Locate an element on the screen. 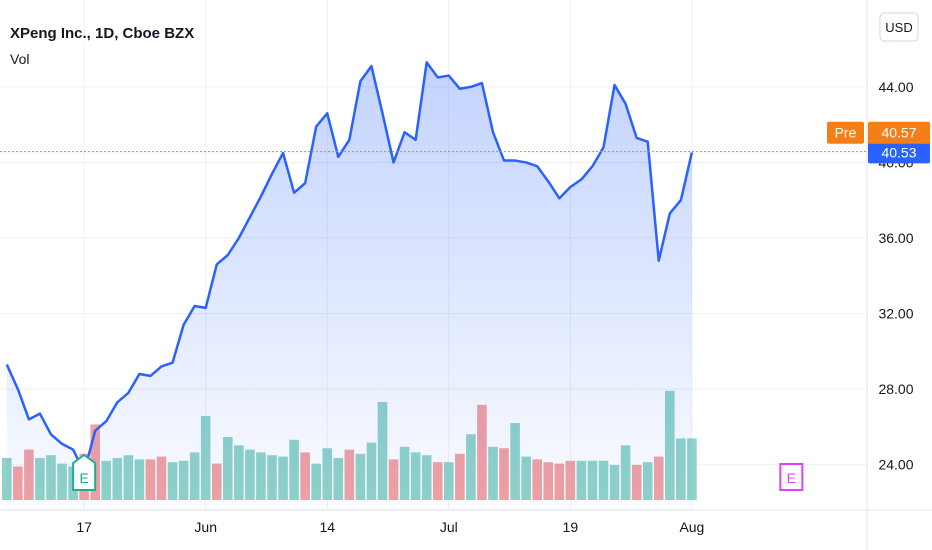 The image size is (932, 550). y-tick-label: 24.00 is located at coordinates (895, 465).